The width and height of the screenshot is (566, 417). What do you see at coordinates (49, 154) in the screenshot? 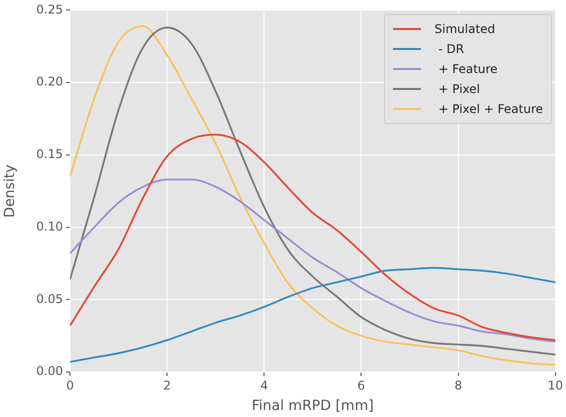
I see `y-tick-label: 0.15` at bounding box center [49, 154].